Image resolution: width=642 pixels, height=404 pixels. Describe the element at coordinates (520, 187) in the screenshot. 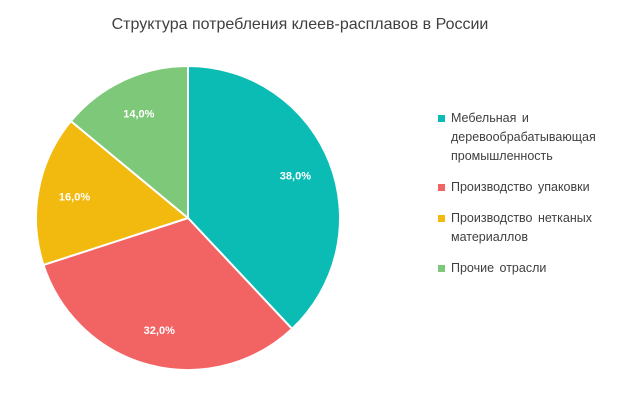

I see `legend-label-packaging: Производство упаковки` at that location.